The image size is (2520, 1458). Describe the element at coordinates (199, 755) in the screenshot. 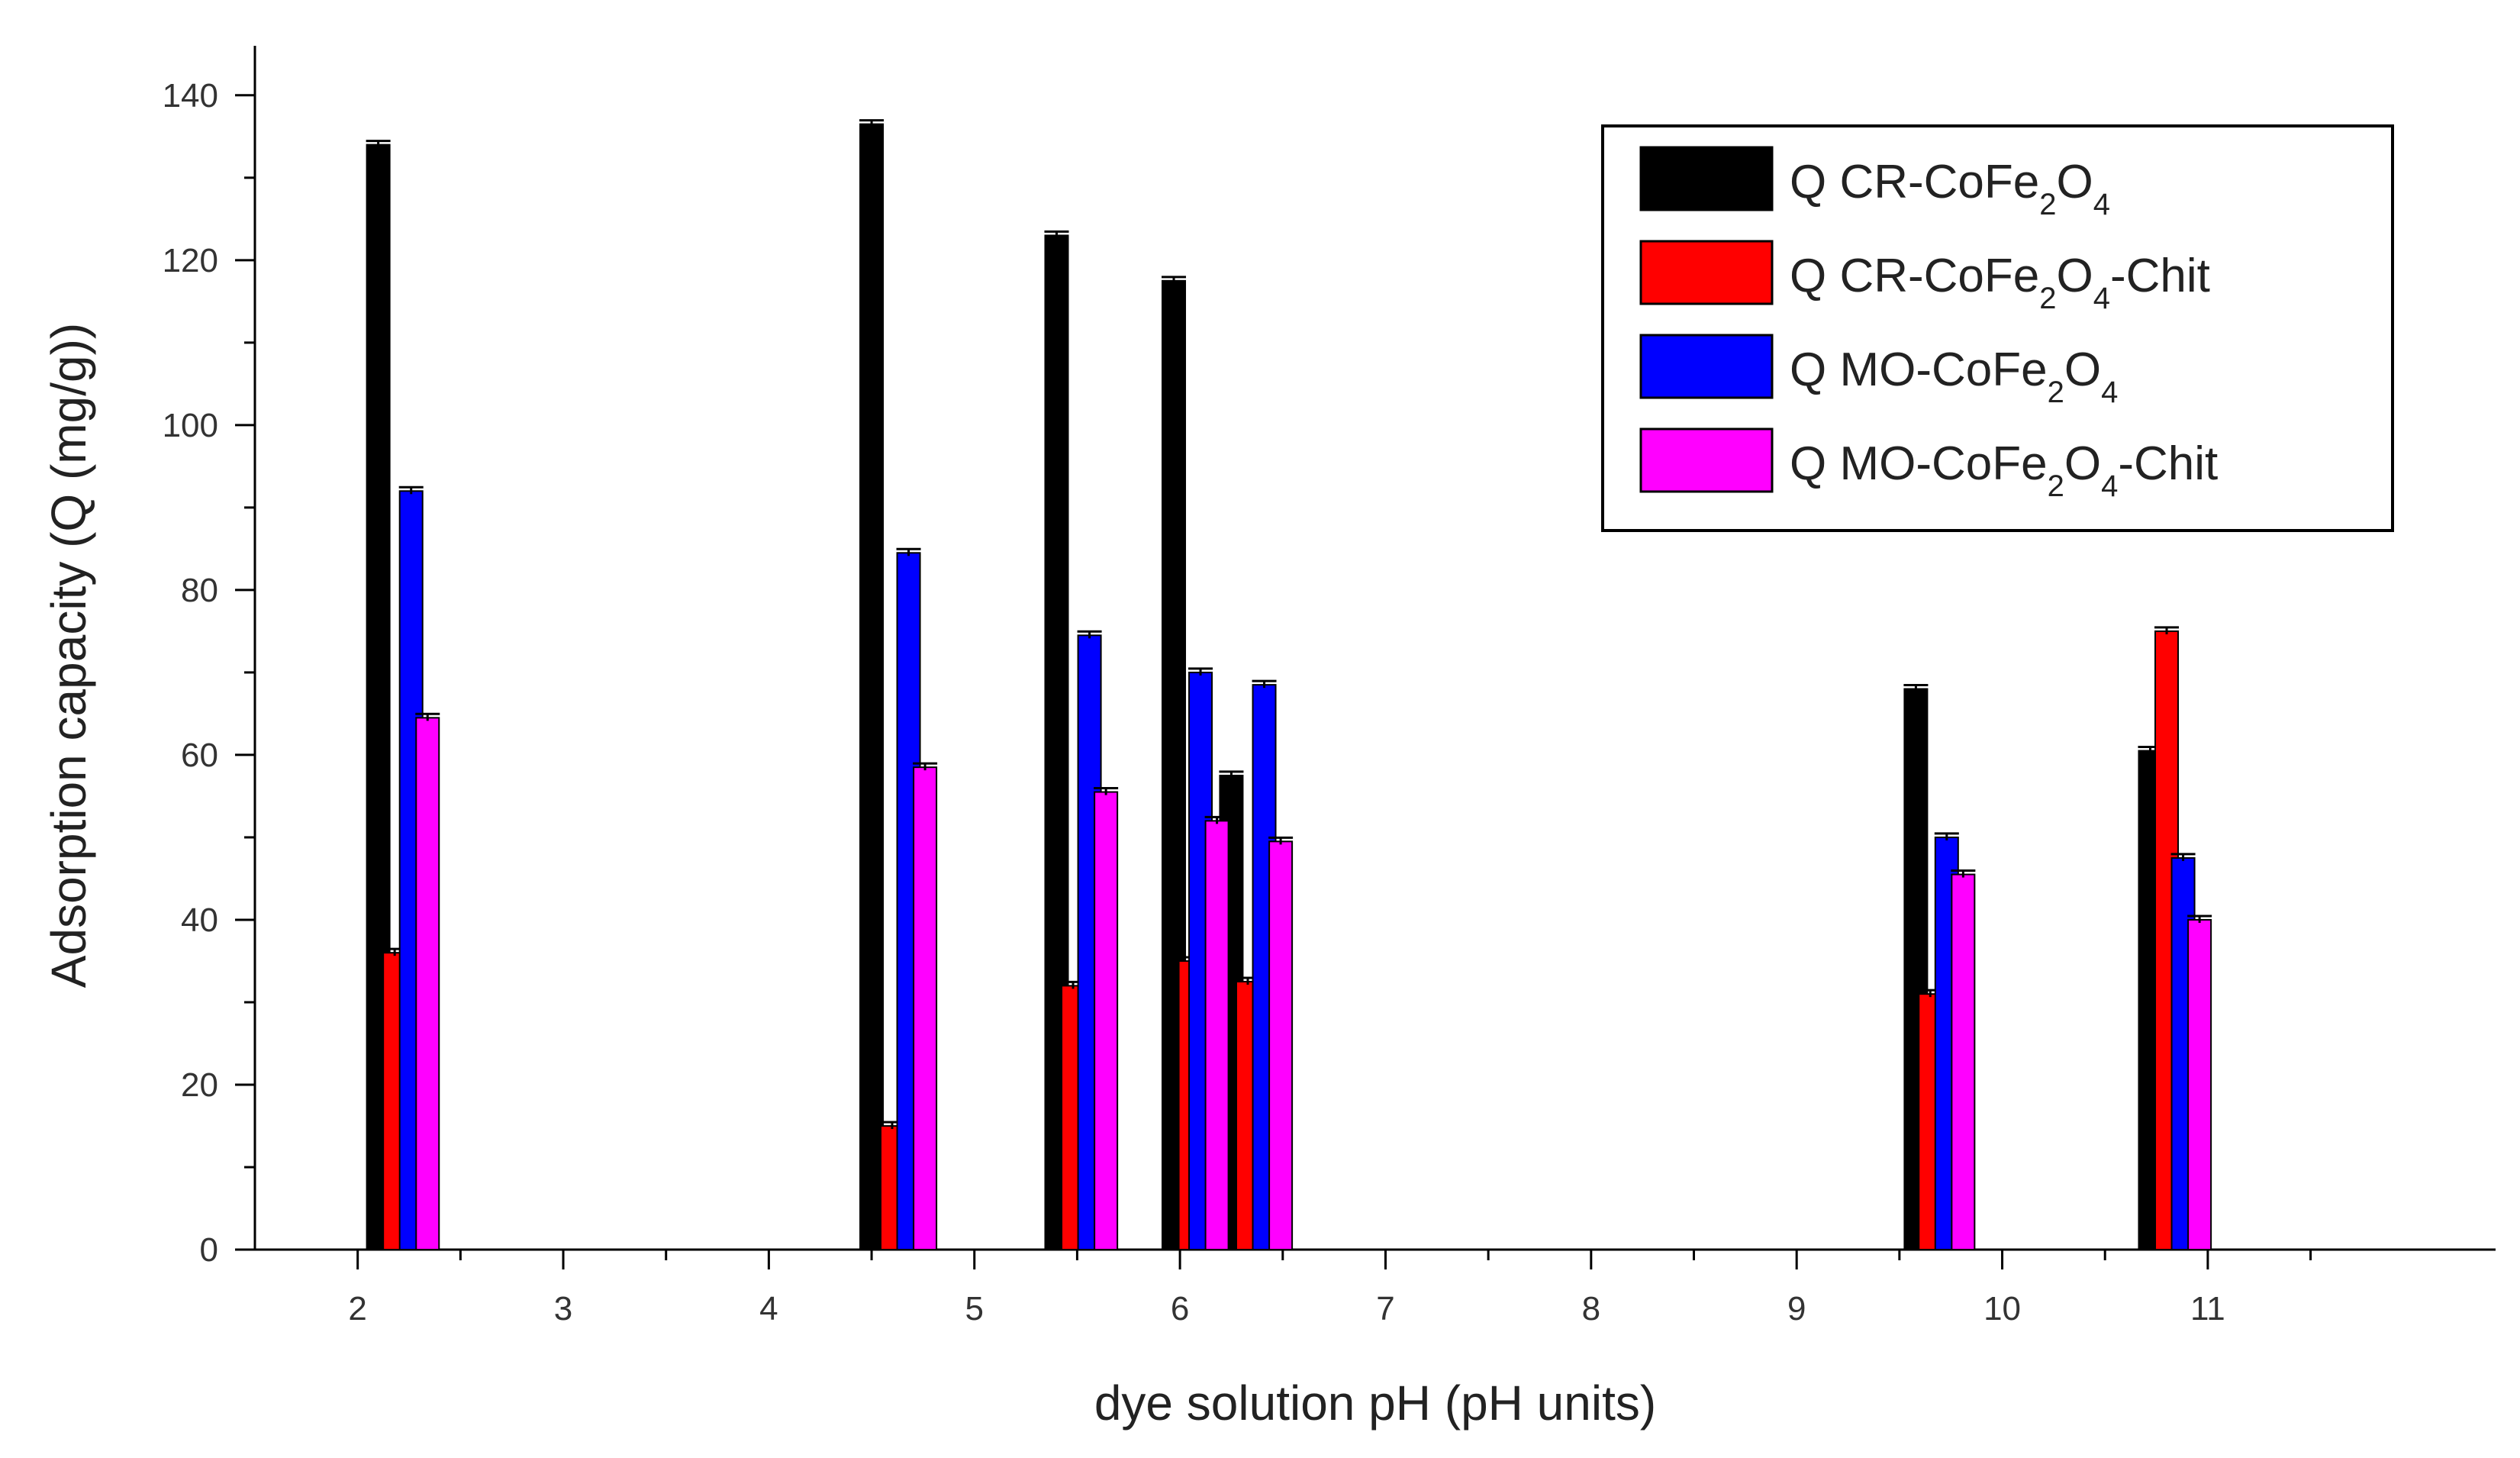

I see `y-tick-label: 60` at that location.